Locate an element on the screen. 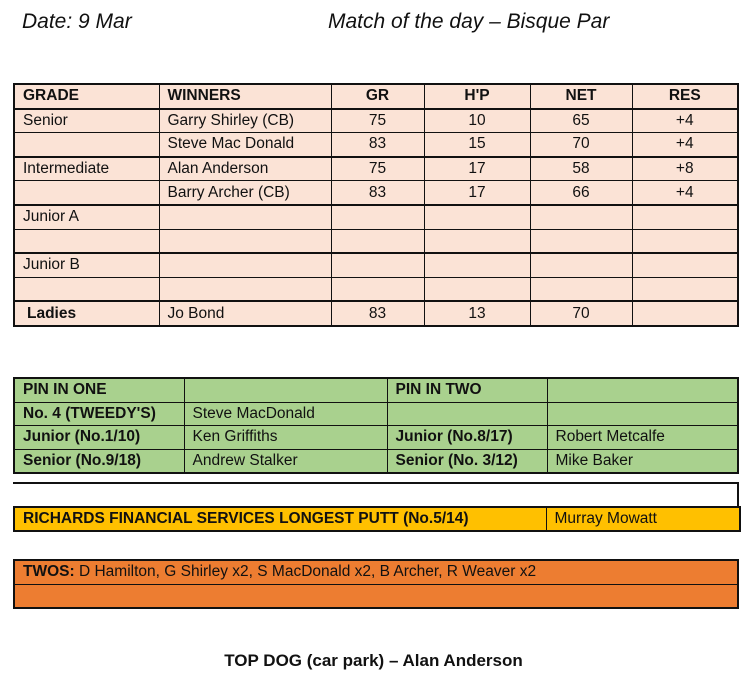  winner-cell: Jo Bond is located at coordinates (245, 313).